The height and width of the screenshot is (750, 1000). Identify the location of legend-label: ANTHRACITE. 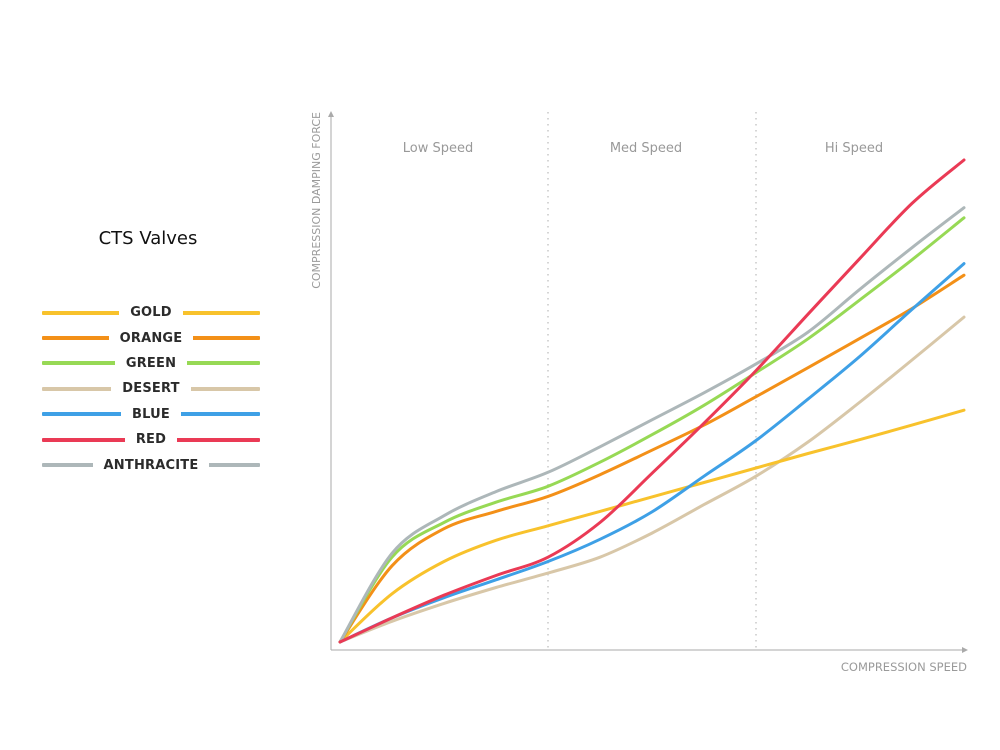
(151, 465).